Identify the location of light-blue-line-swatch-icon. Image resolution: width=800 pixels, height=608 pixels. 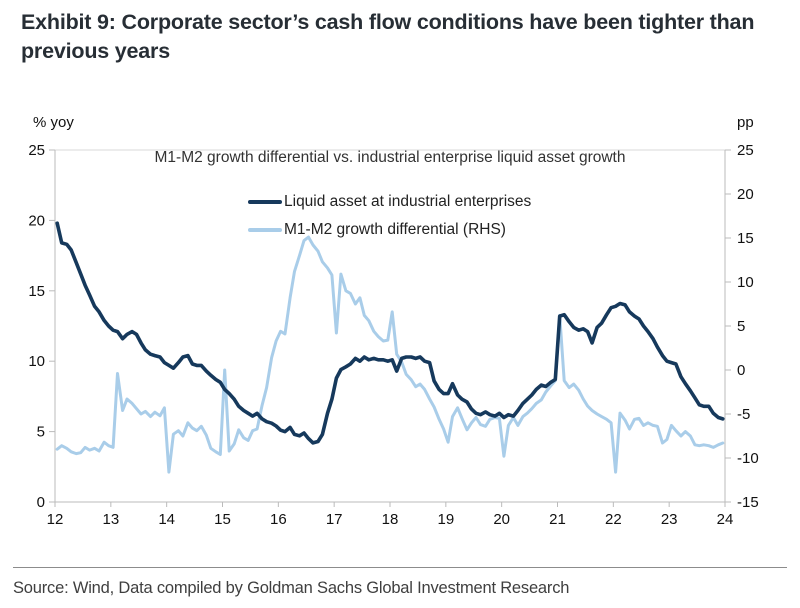
(265, 230).